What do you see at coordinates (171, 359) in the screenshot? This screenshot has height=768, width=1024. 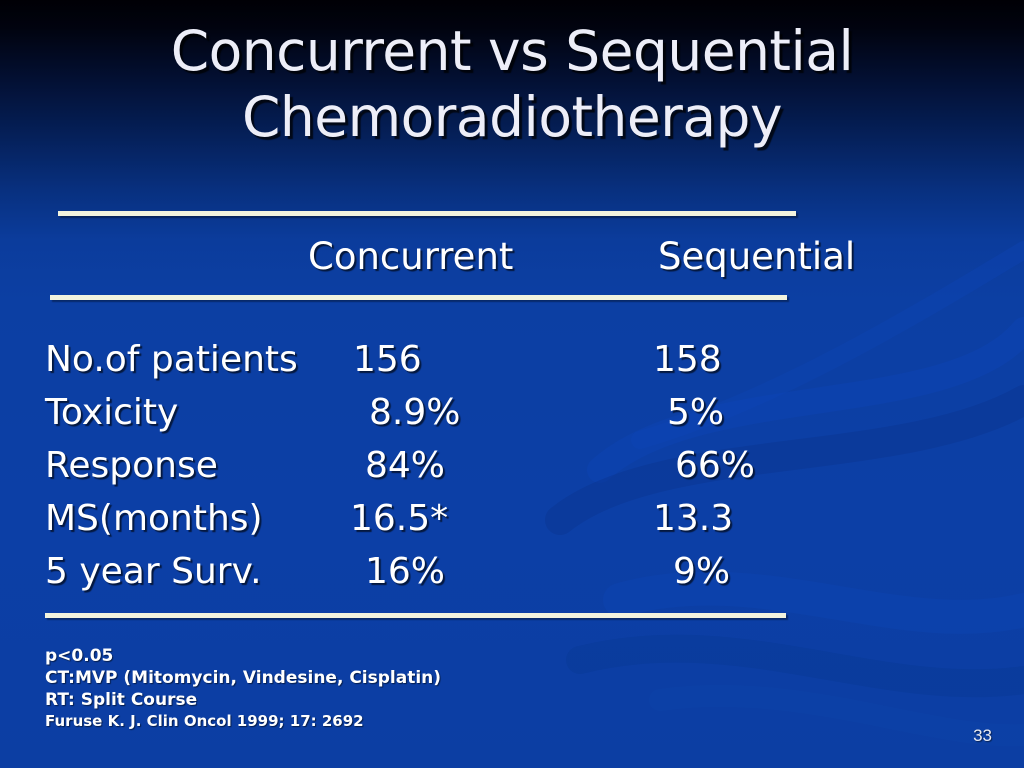 I see `row-label: No.of patients` at bounding box center [171, 359].